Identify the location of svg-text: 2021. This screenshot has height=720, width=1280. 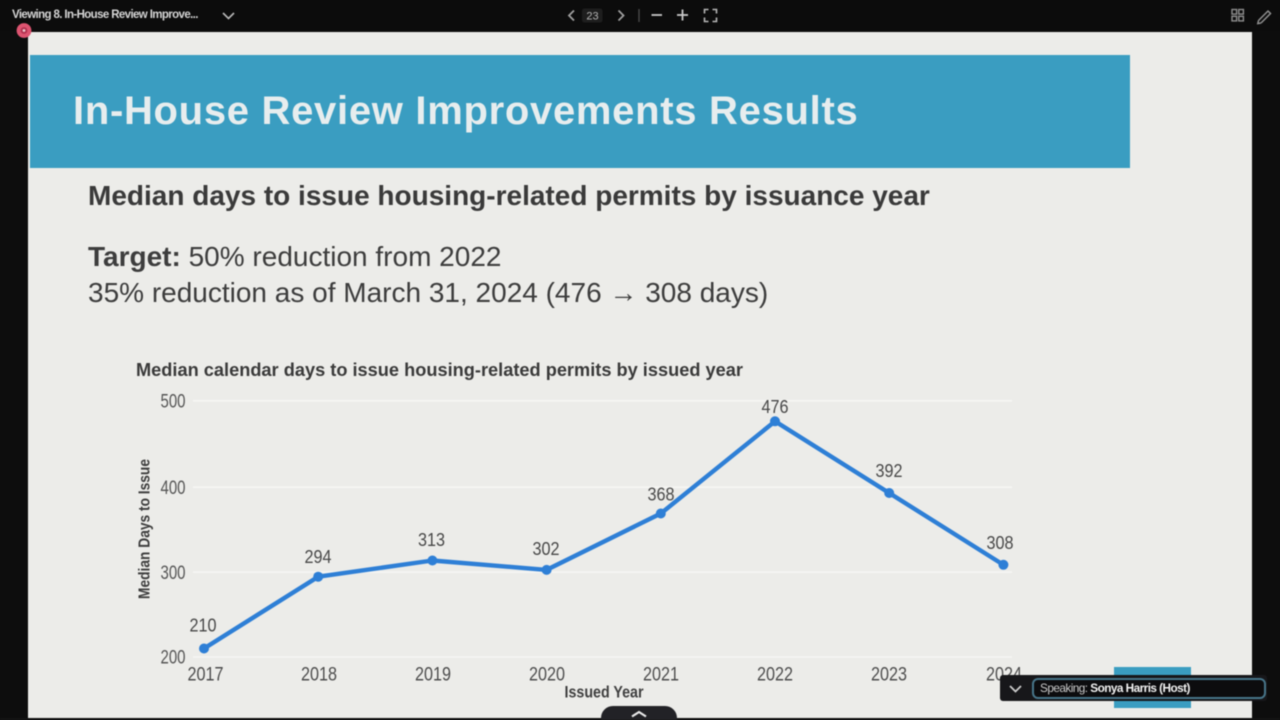
(661, 675).